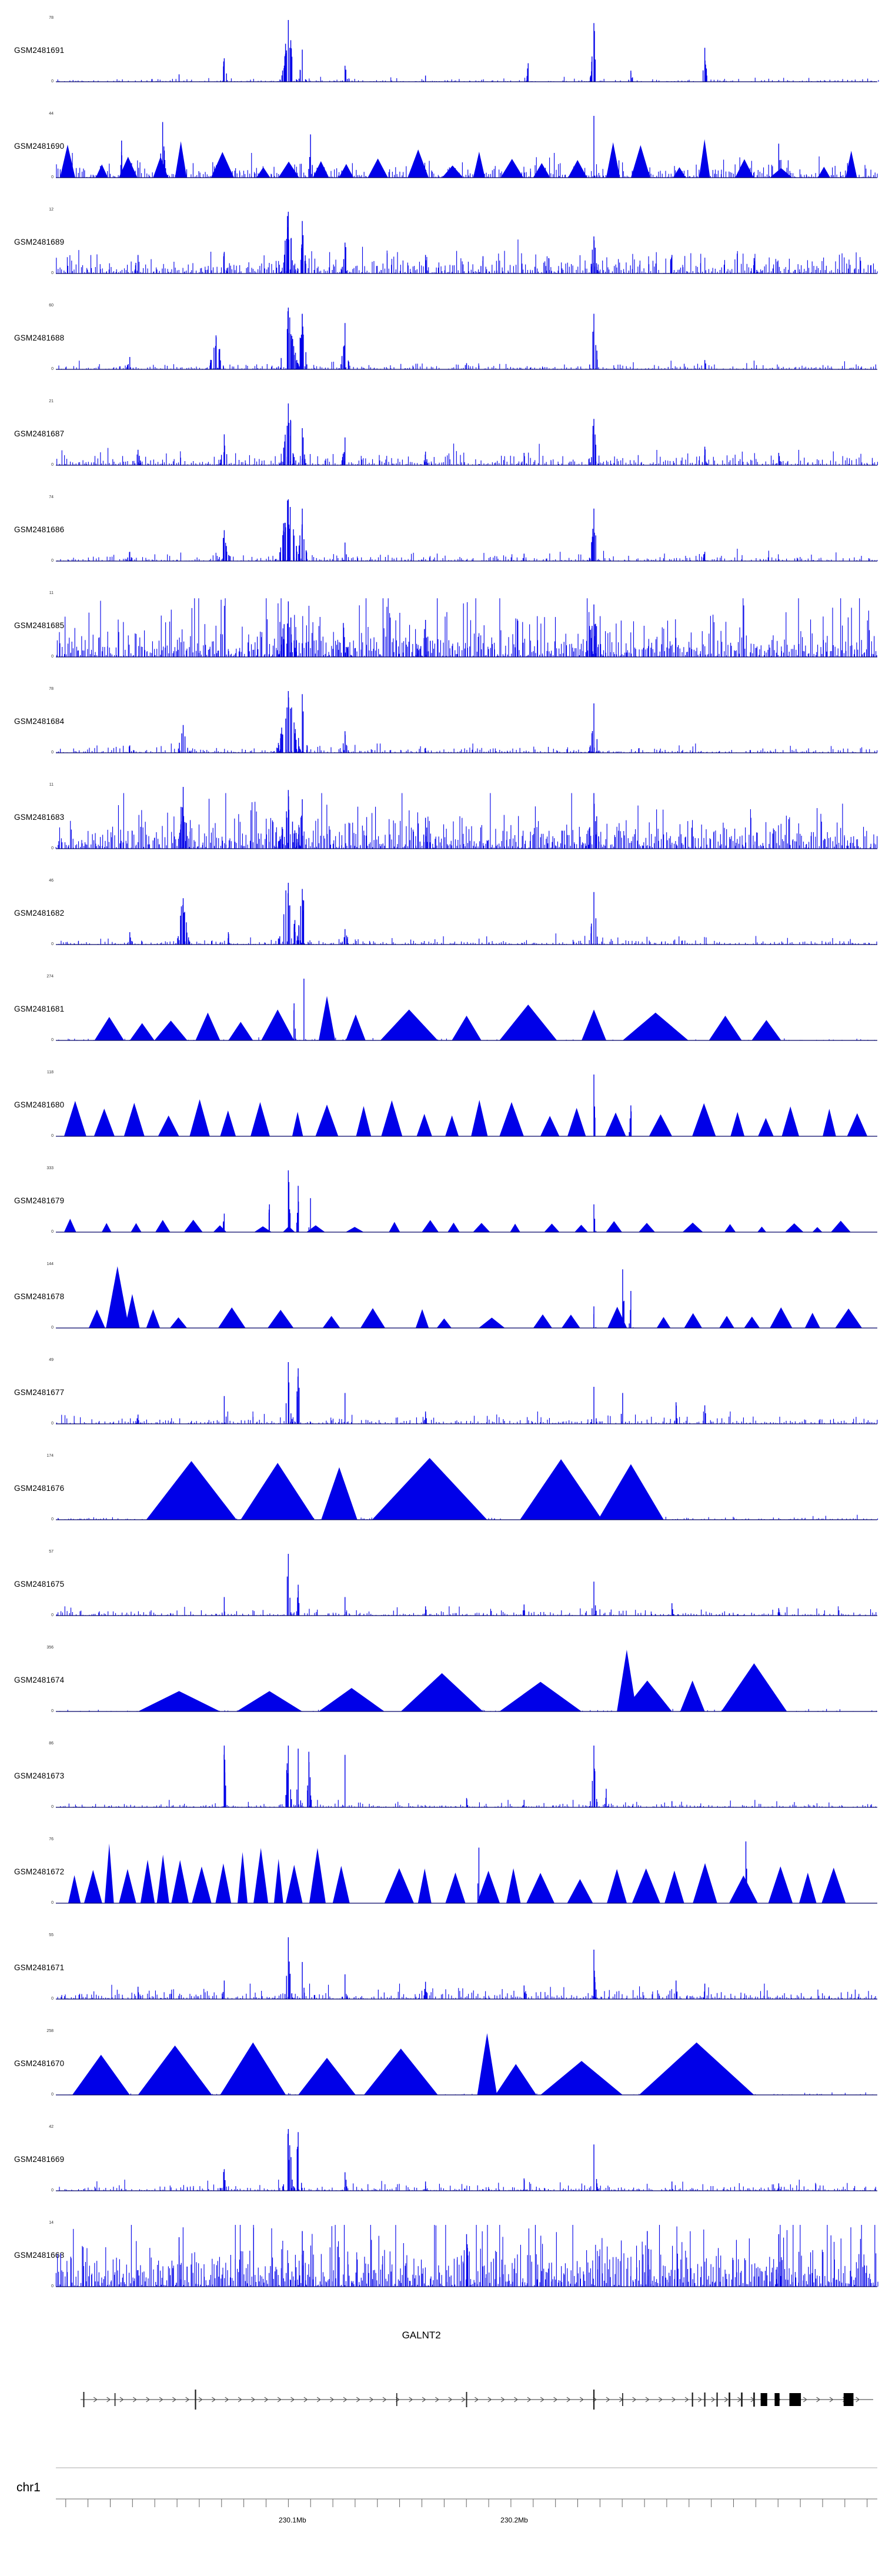 The width and height of the screenshot is (882, 2576). I want to click on track-ymax-value: 44, so click(51, 114).